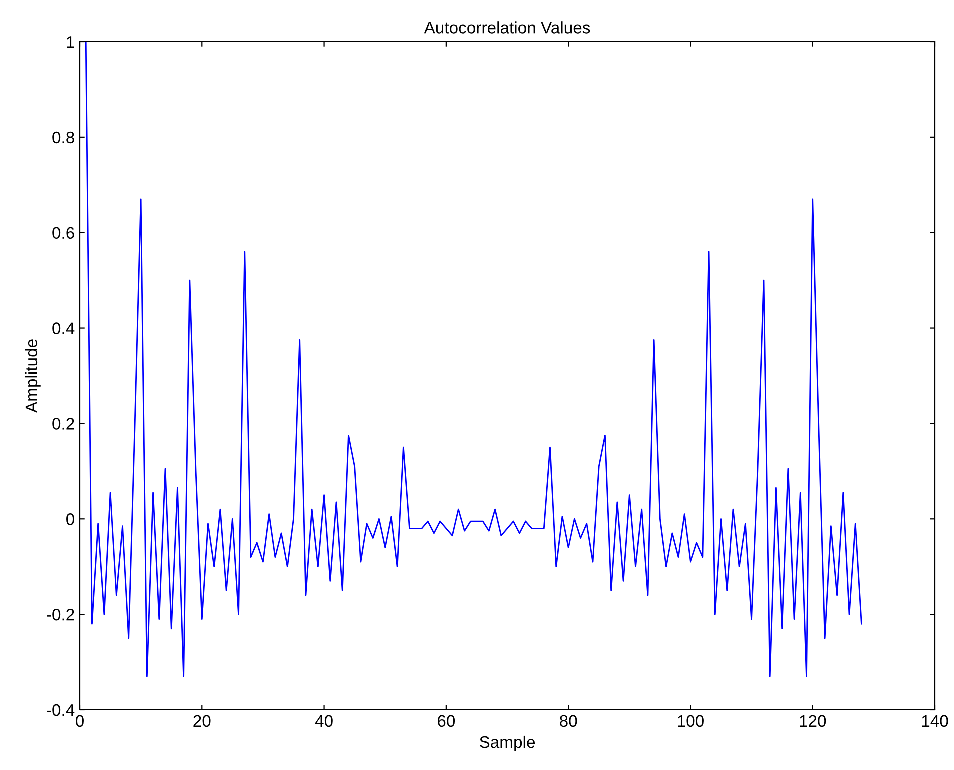 Image resolution: width=954 pixels, height=770 pixels. What do you see at coordinates (813, 721) in the screenshot?
I see `x-tick-label: 120` at bounding box center [813, 721].